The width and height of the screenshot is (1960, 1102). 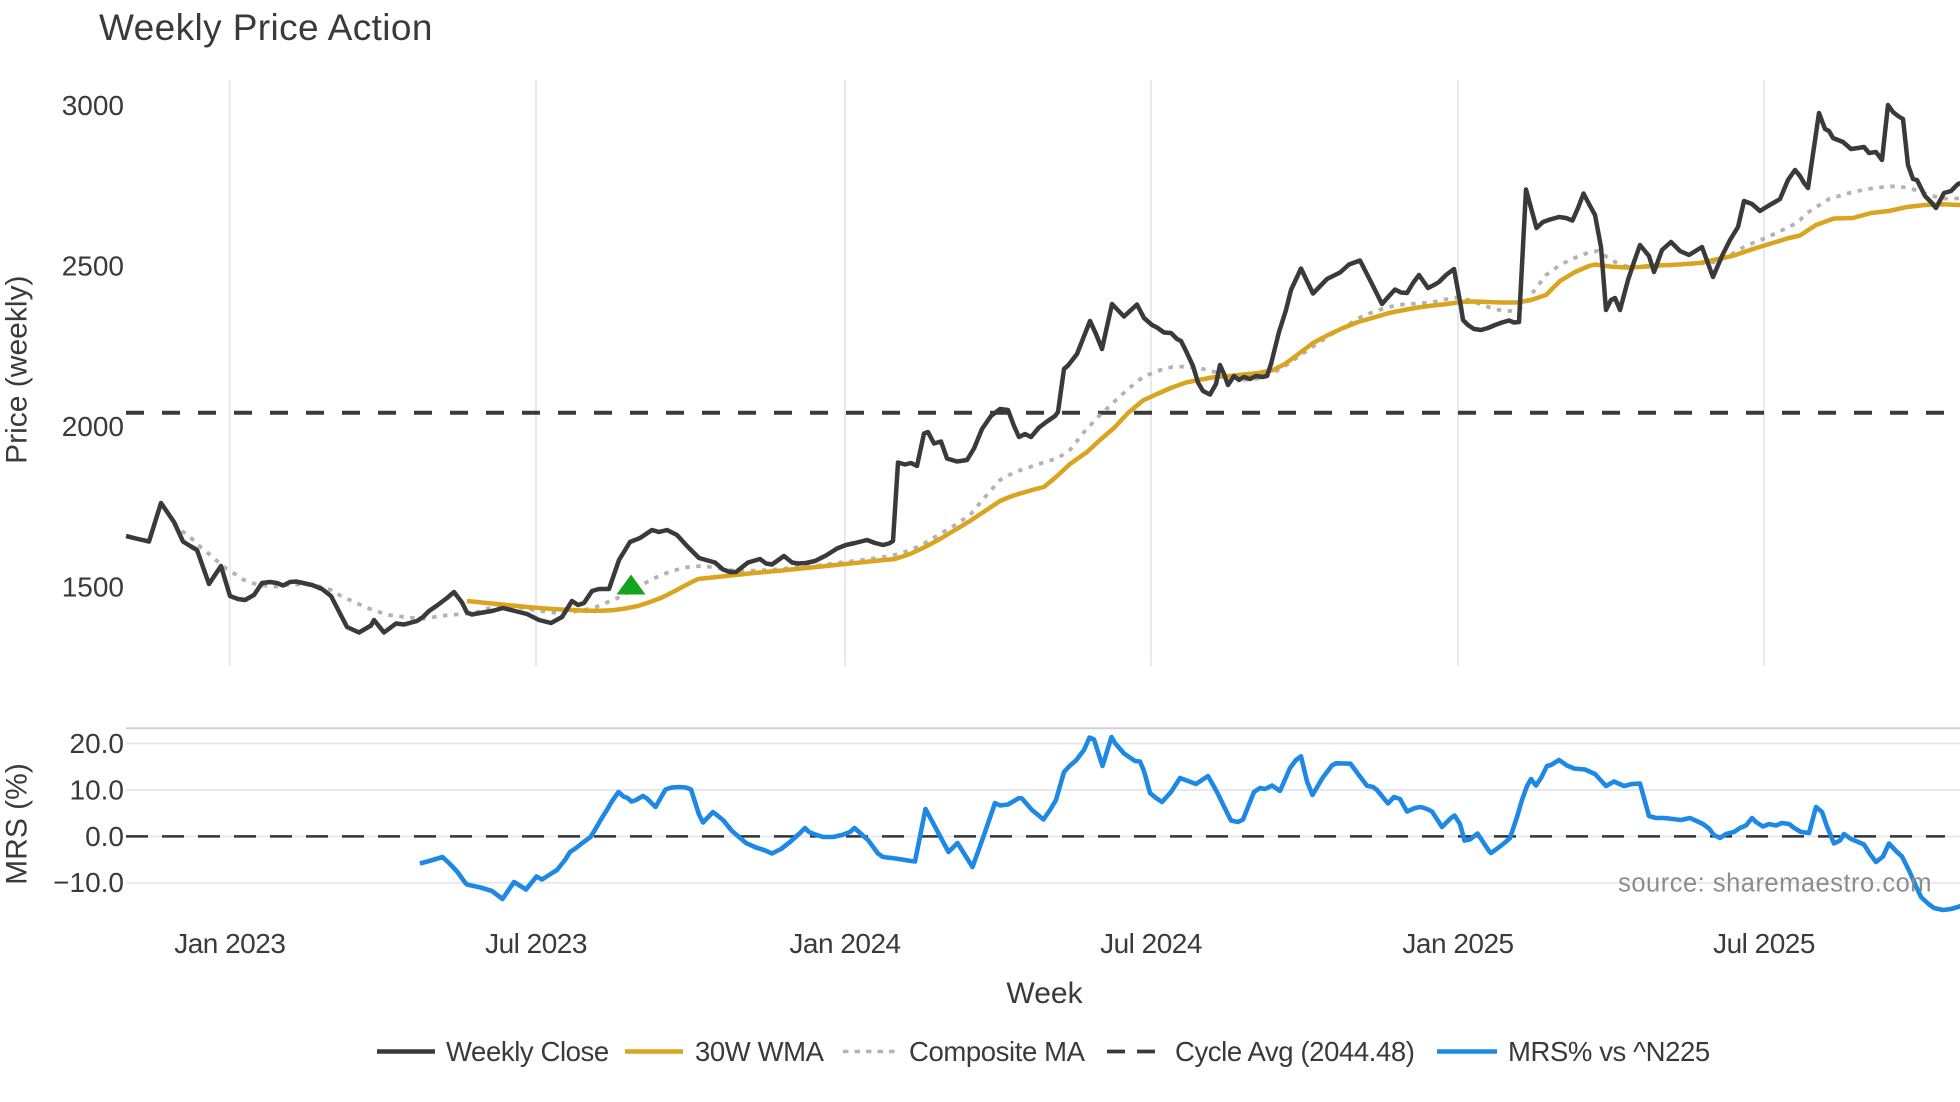 I want to click on svg-text: 10.0, so click(x=97, y=790).